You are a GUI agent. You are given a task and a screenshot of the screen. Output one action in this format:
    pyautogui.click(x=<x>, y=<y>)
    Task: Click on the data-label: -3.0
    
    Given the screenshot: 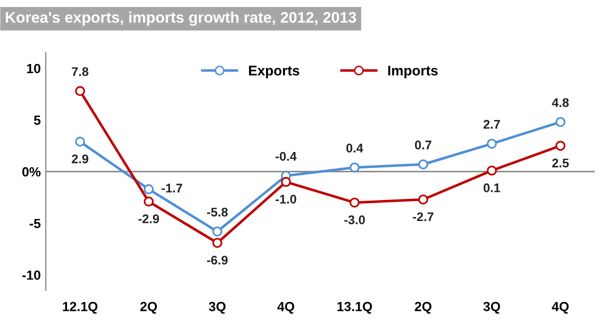 What is the action you would take?
    pyautogui.click(x=354, y=219)
    